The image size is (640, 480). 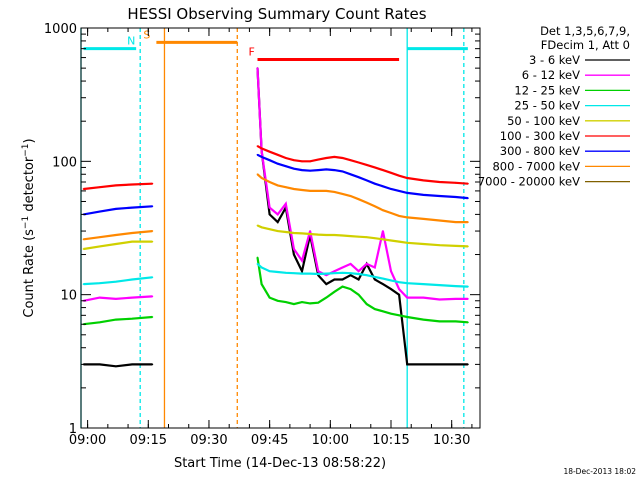 I want to click on legend-label-3: 25 - 50 keV, so click(x=547, y=106).